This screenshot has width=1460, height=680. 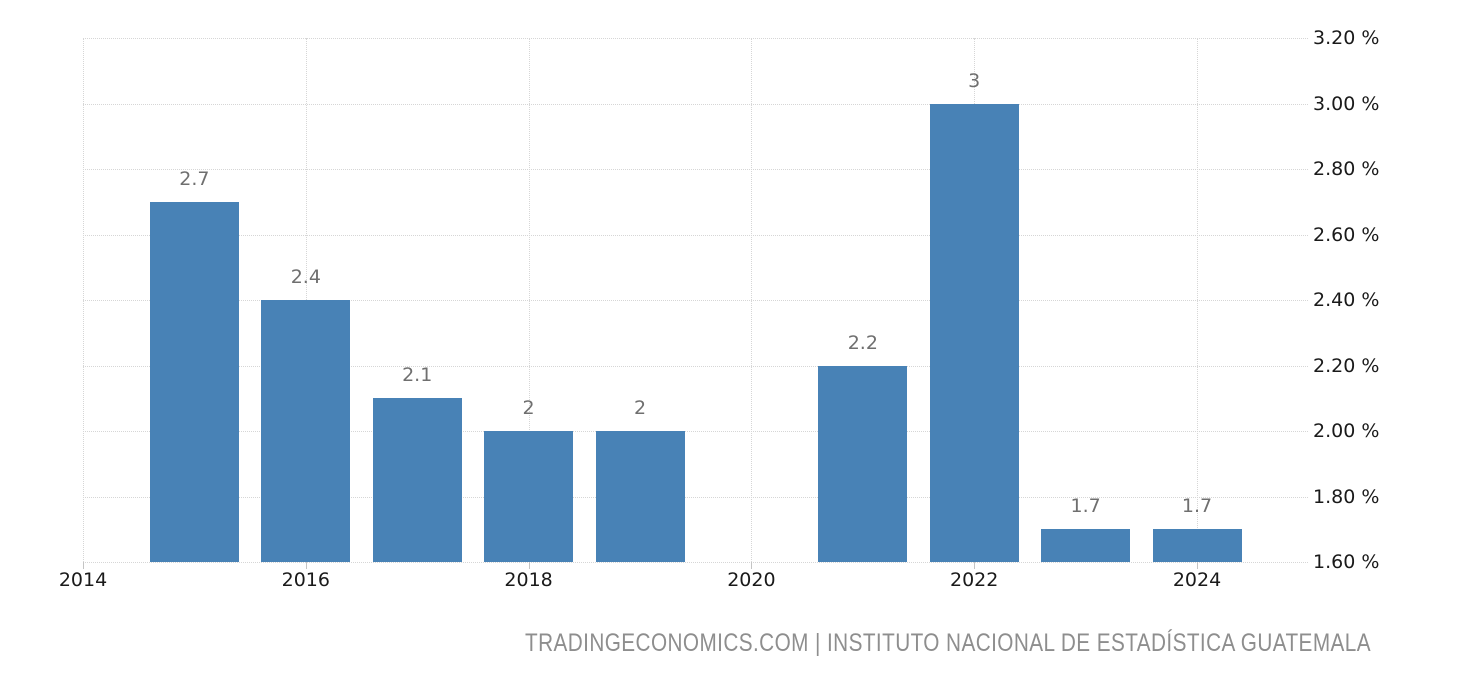 What do you see at coordinates (83, 580) in the screenshot?
I see `x-axis-label: 2014` at bounding box center [83, 580].